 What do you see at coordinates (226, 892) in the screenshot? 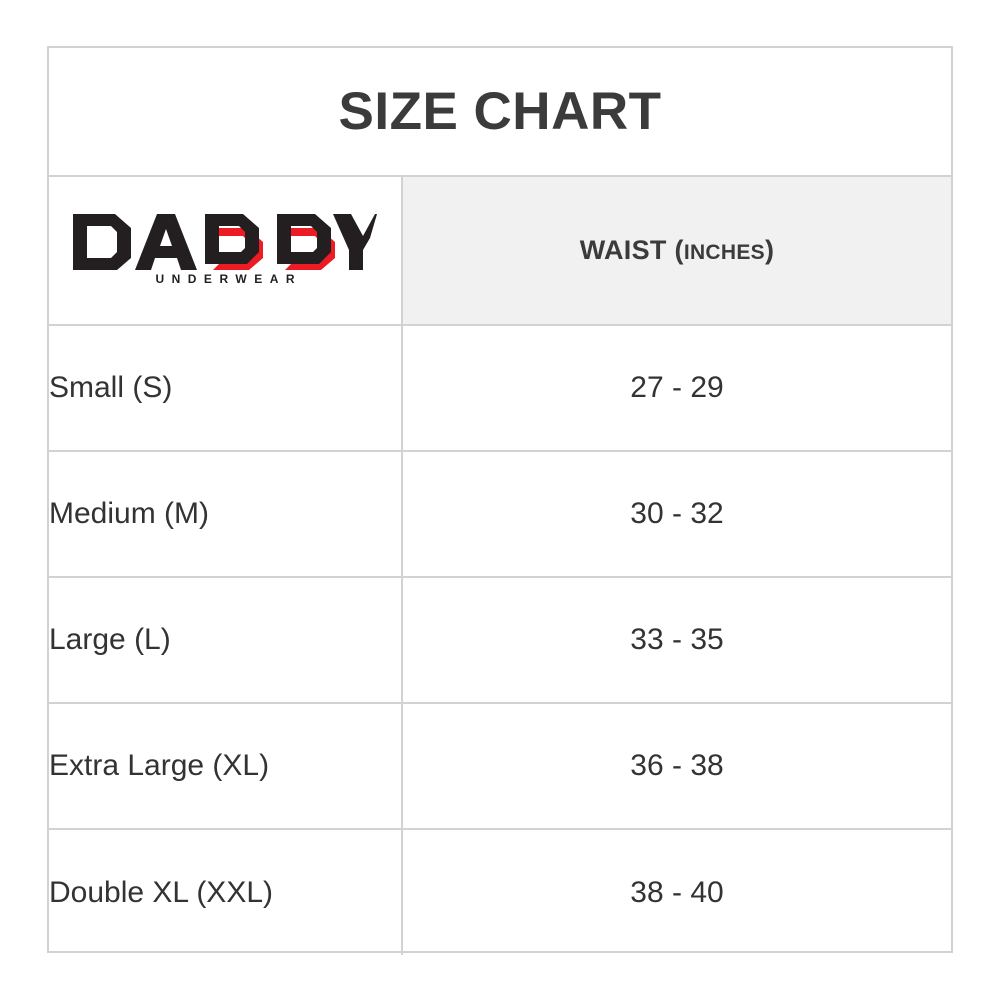
I see `size-label-double-xl: Double XL (XXL)` at bounding box center [226, 892].